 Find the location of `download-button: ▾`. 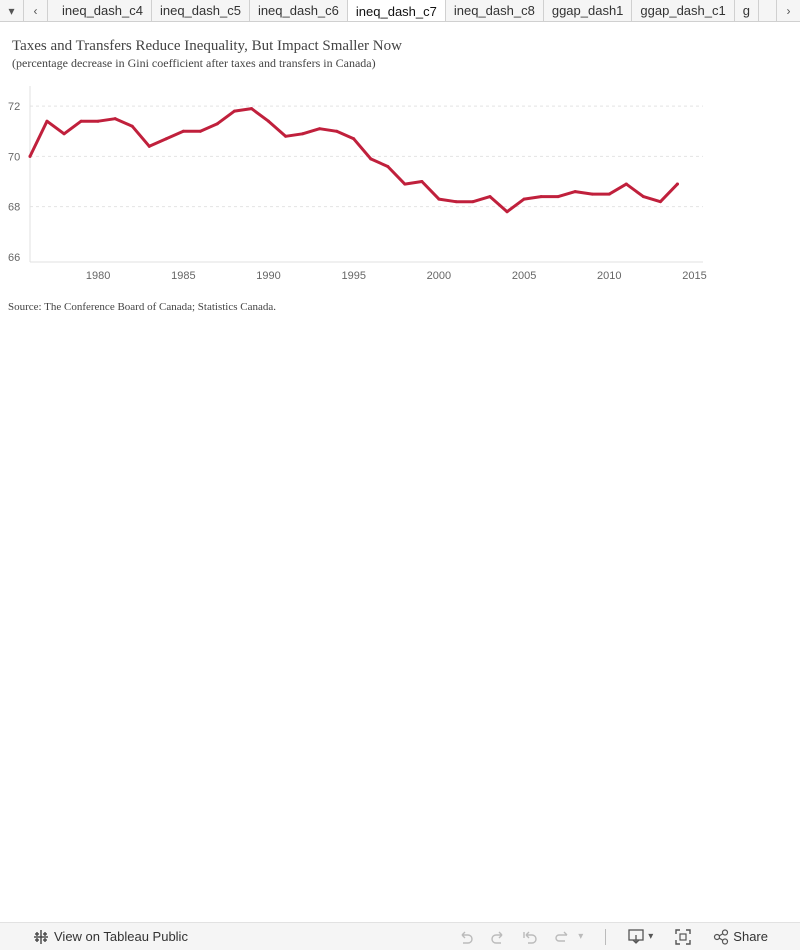

download-button: ▾ is located at coordinates (641, 936).